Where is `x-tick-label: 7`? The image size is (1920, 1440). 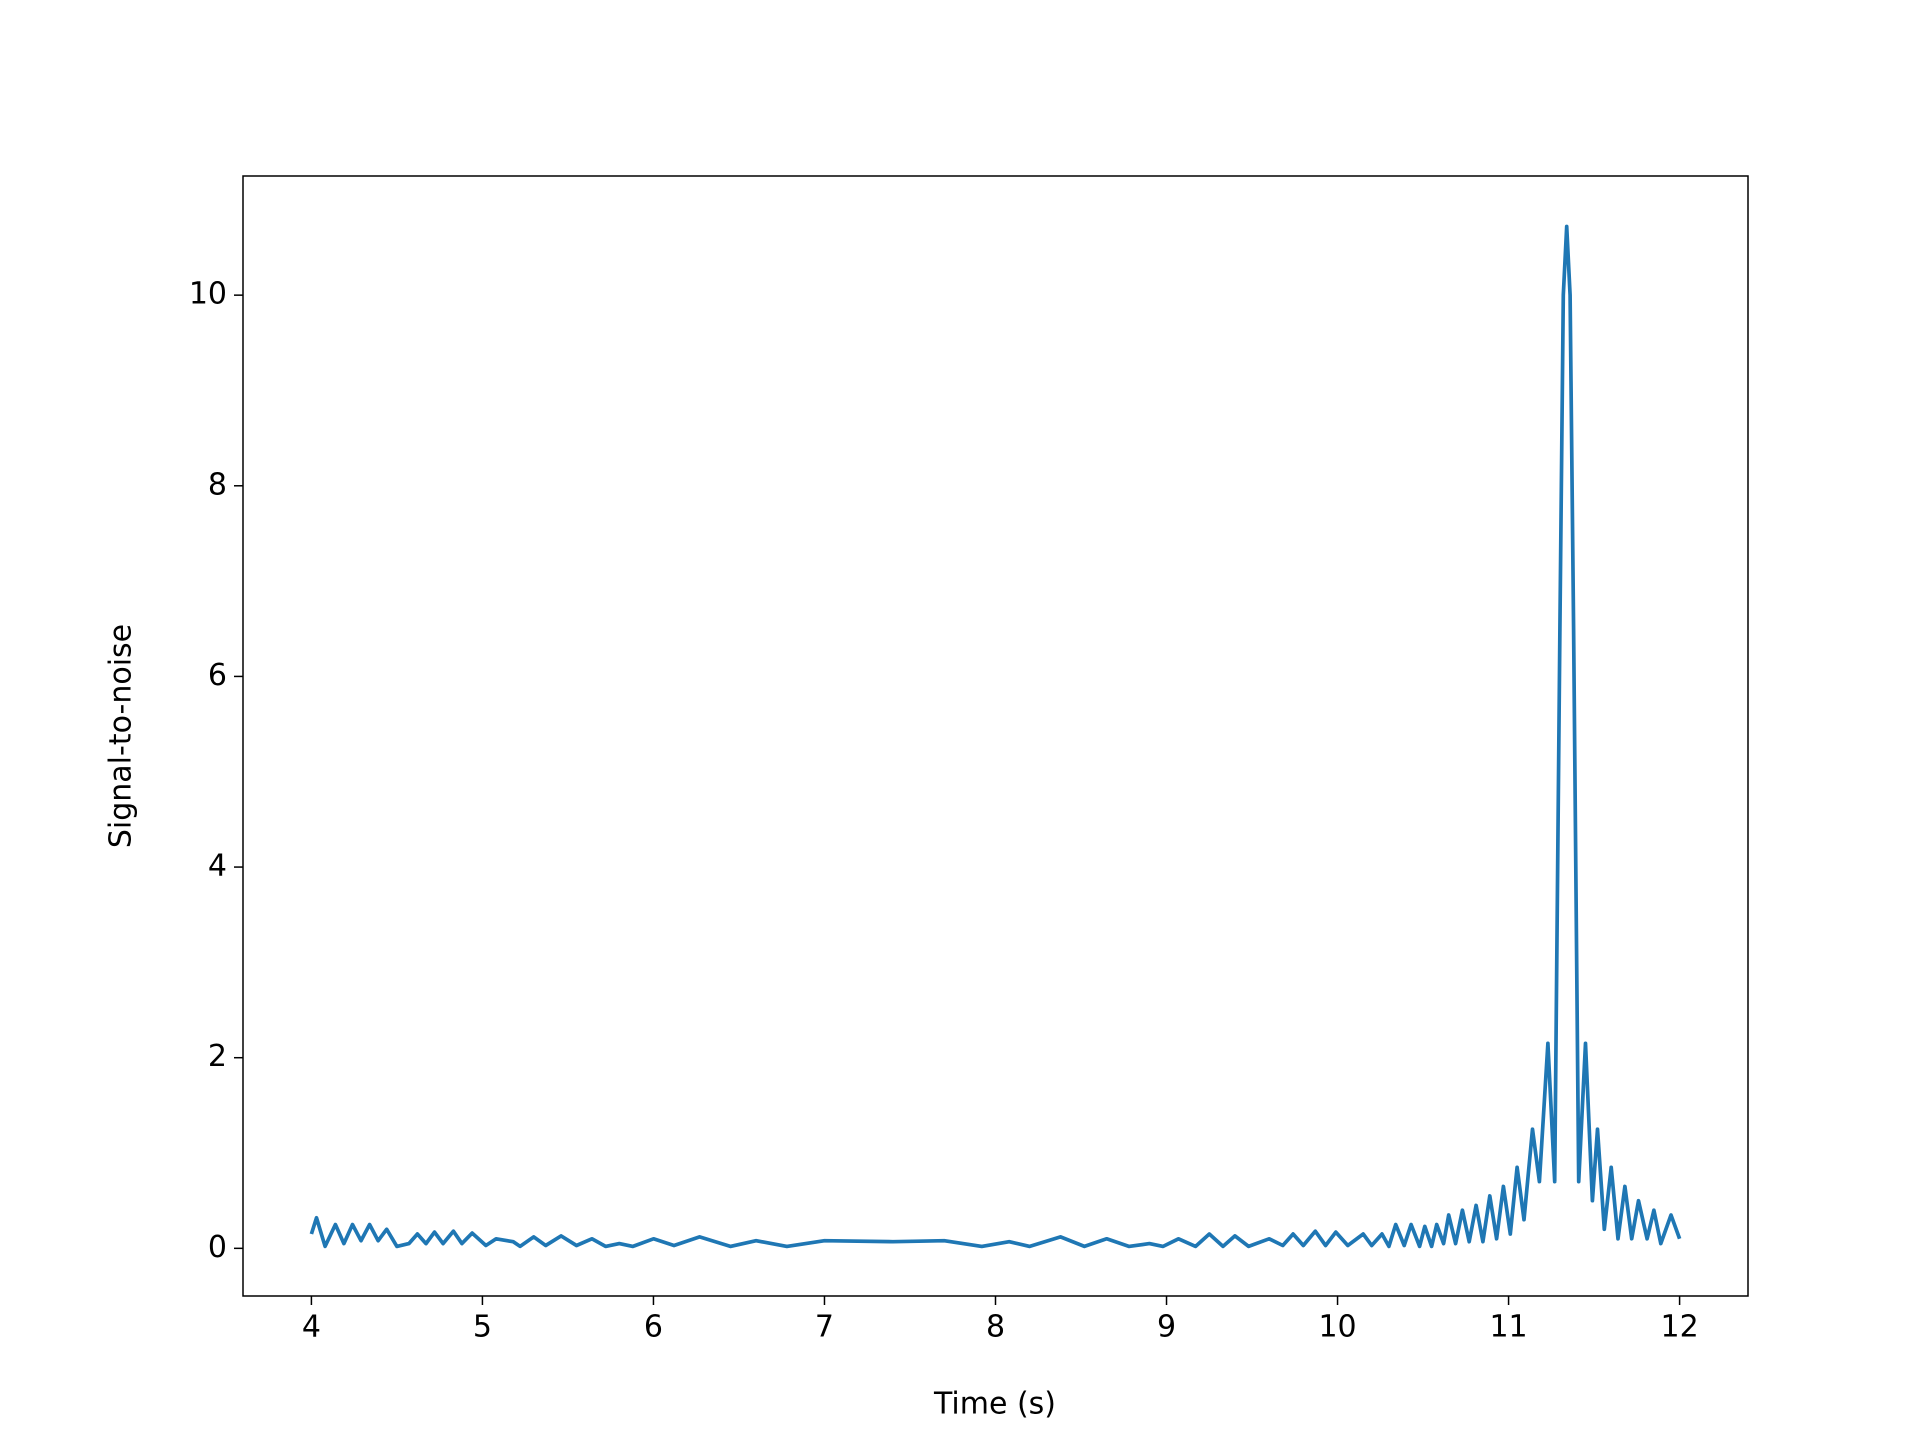
x-tick-label: 7 is located at coordinates (824, 1327).